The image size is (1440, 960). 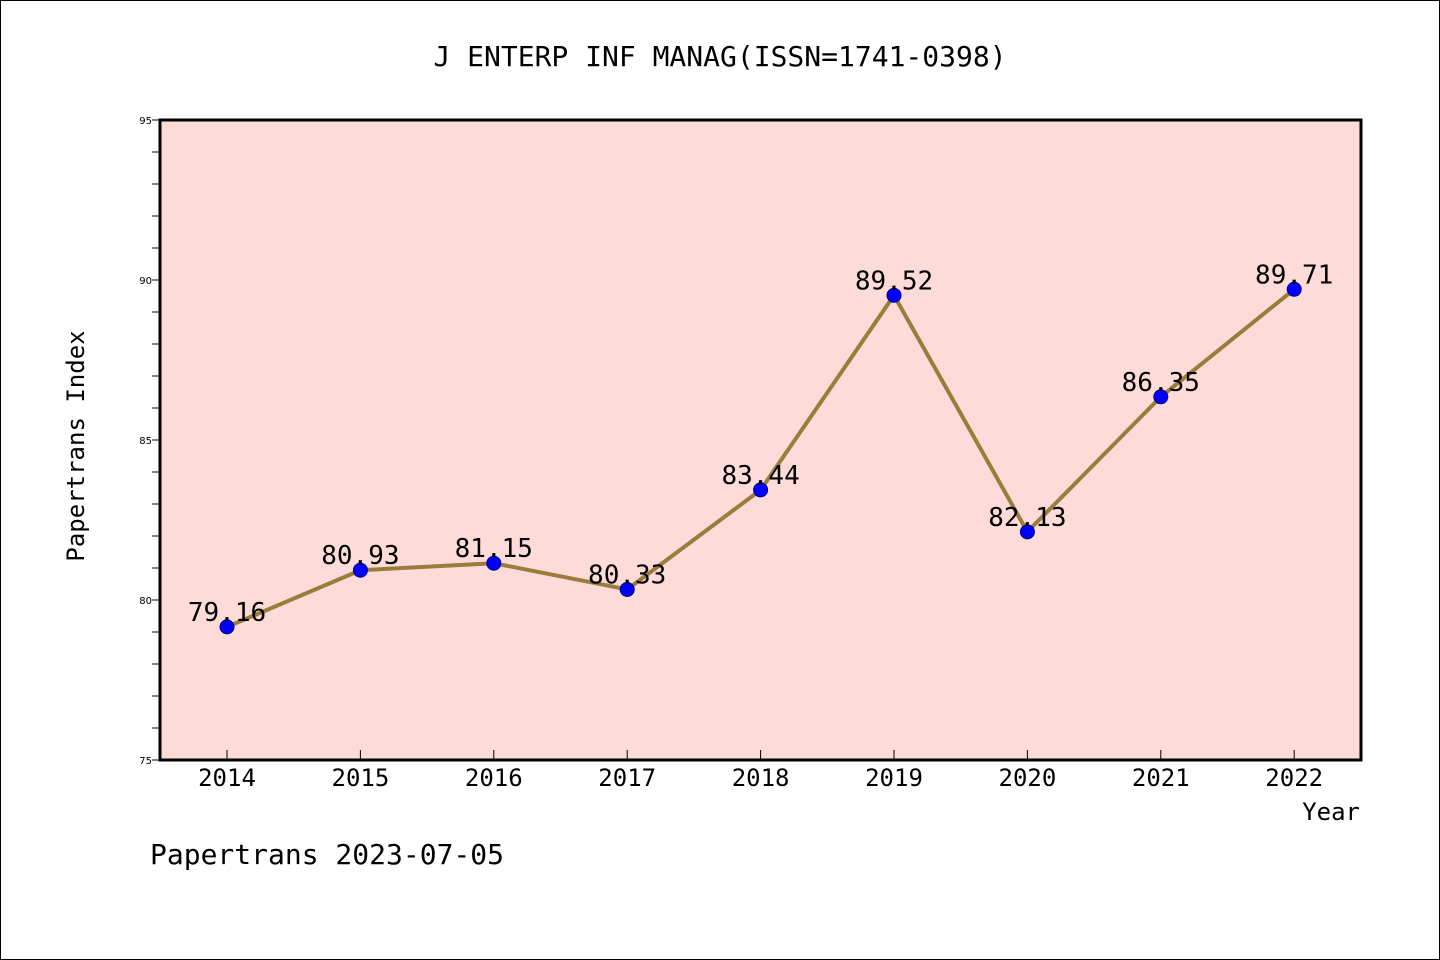 What do you see at coordinates (760, 476) in the screenshot?
I see `data-label: 83.44` at bounding box center [760, 476].